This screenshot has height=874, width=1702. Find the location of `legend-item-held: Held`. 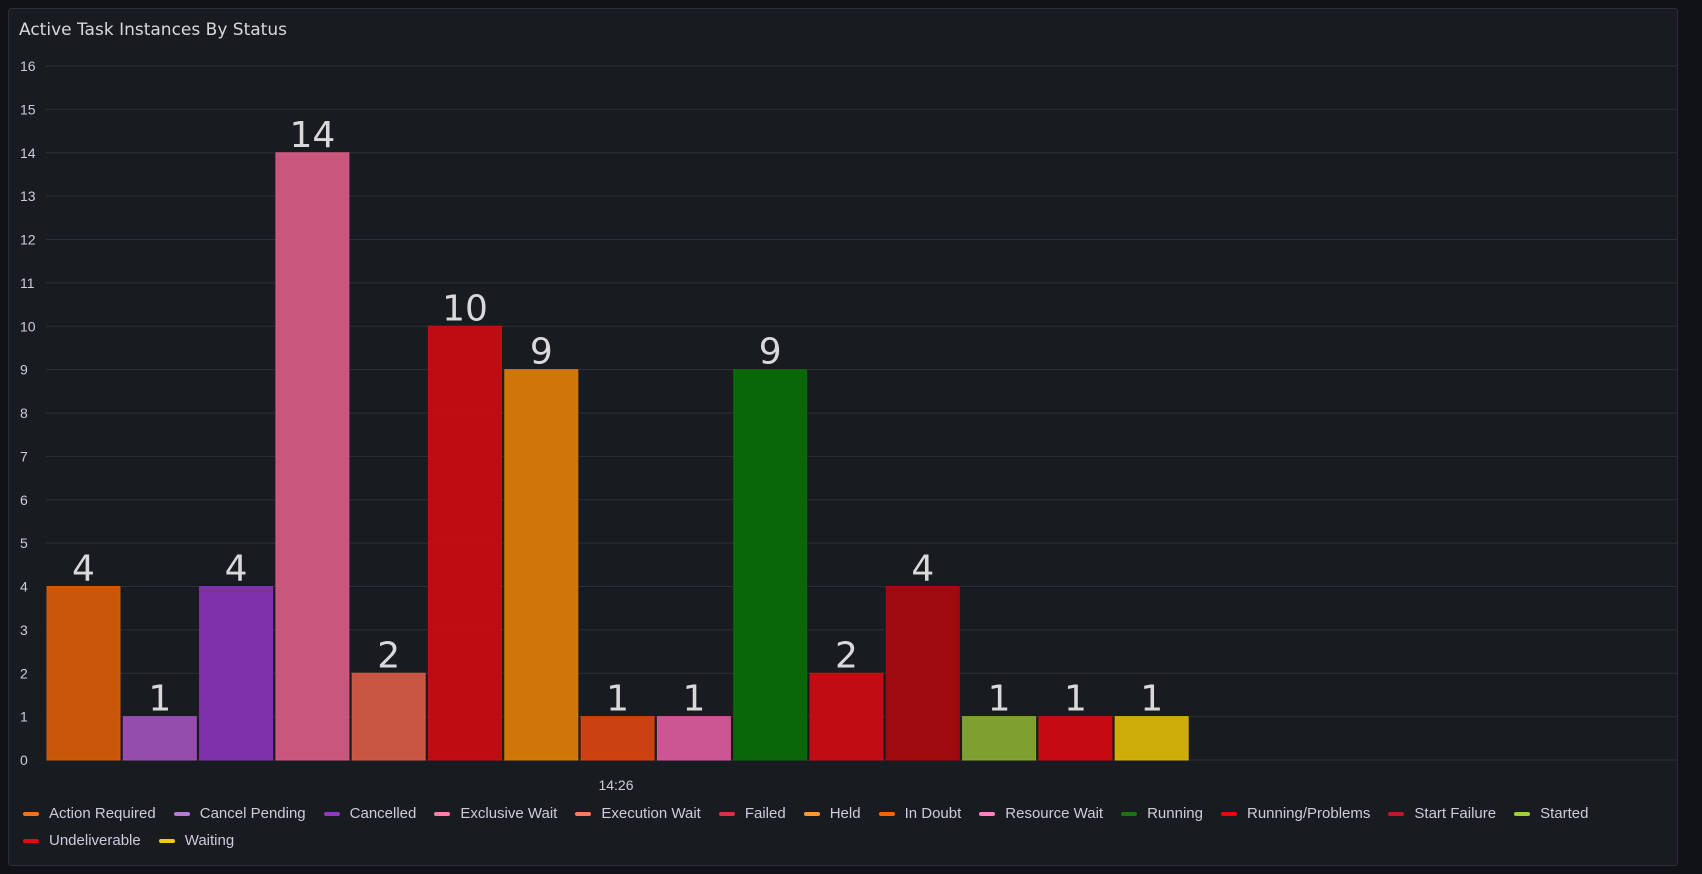

legend-item-held: Held is located at coordinates (832, 813).